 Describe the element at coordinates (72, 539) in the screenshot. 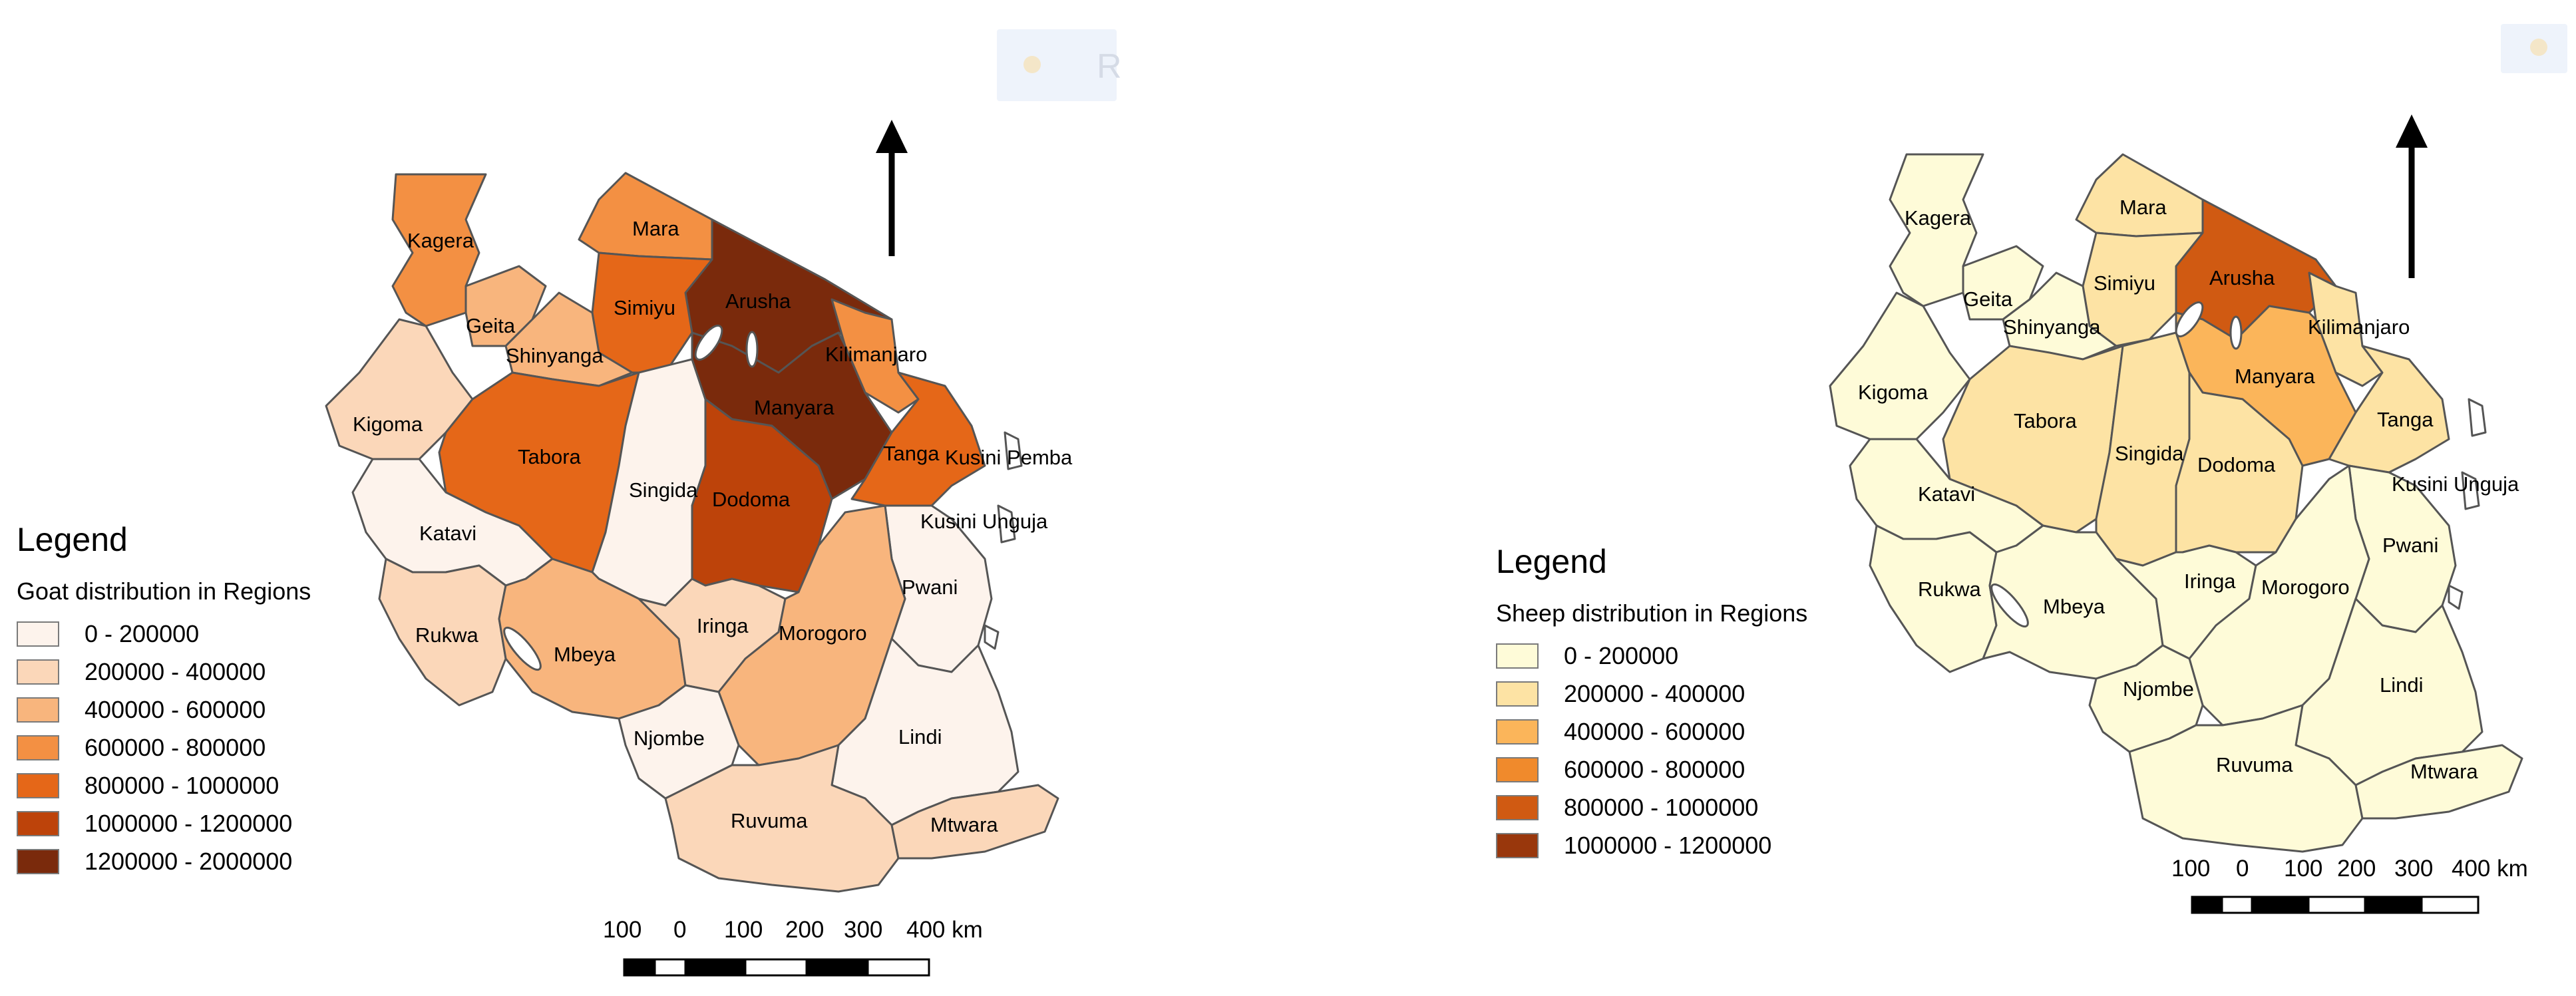

I see `legend-title: Legend` at that location.